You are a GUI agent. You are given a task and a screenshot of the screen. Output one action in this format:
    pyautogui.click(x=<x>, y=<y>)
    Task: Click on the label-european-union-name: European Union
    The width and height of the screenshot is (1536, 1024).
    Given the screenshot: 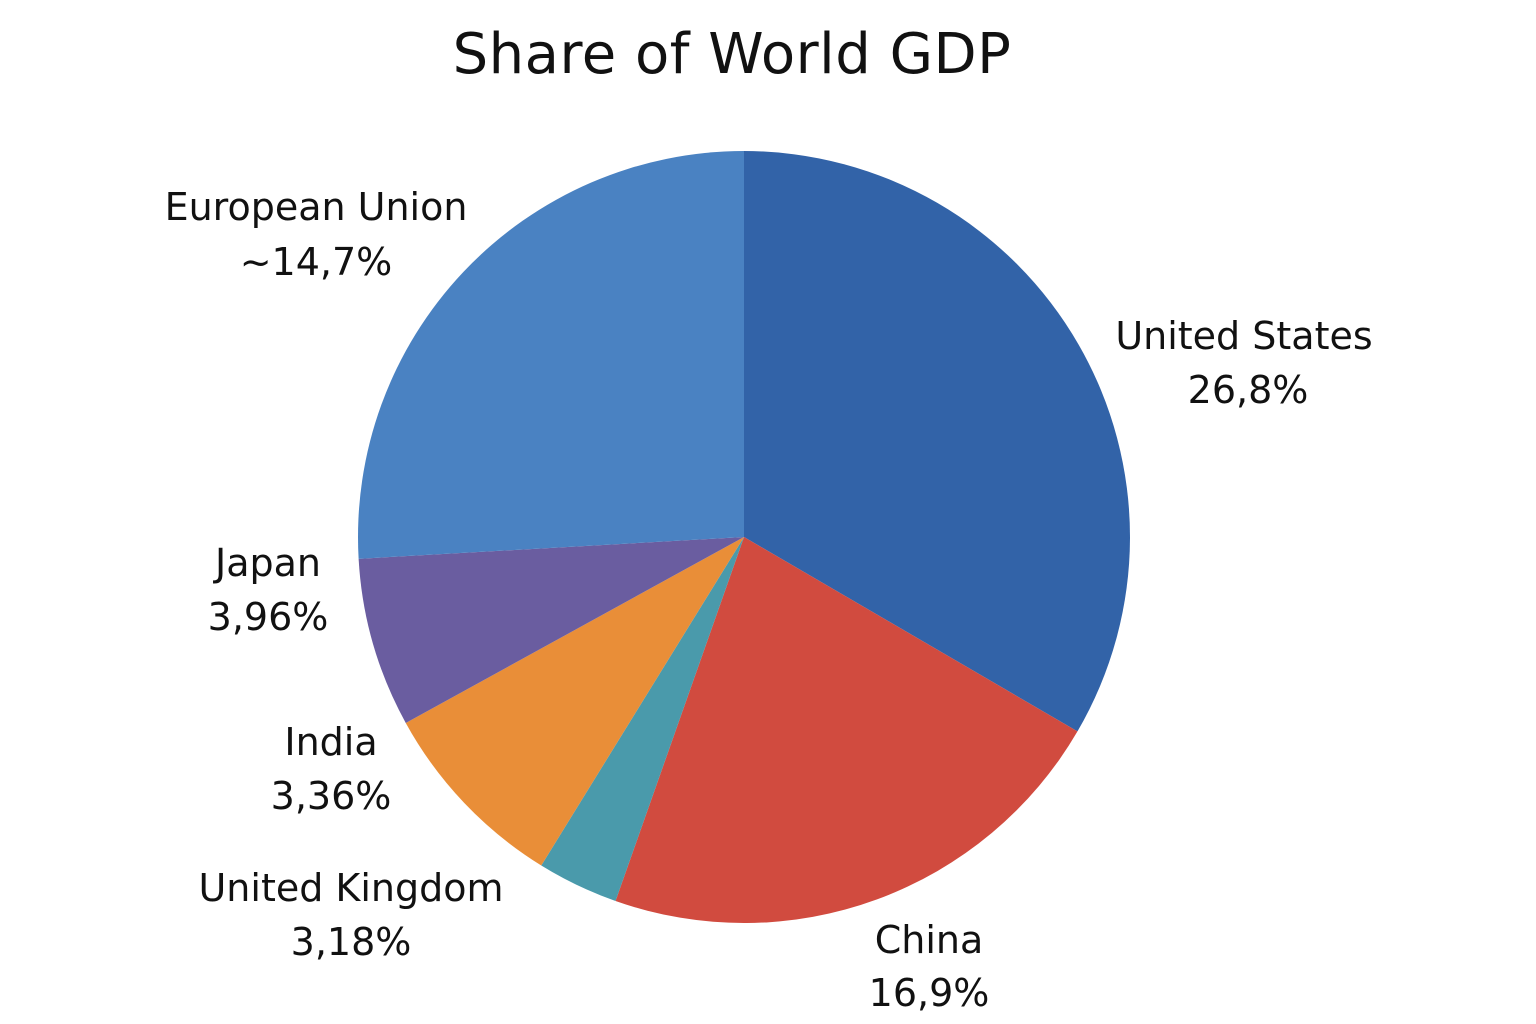 What is the action you would take?
    pyautogui.click(x=316, y=207)
    